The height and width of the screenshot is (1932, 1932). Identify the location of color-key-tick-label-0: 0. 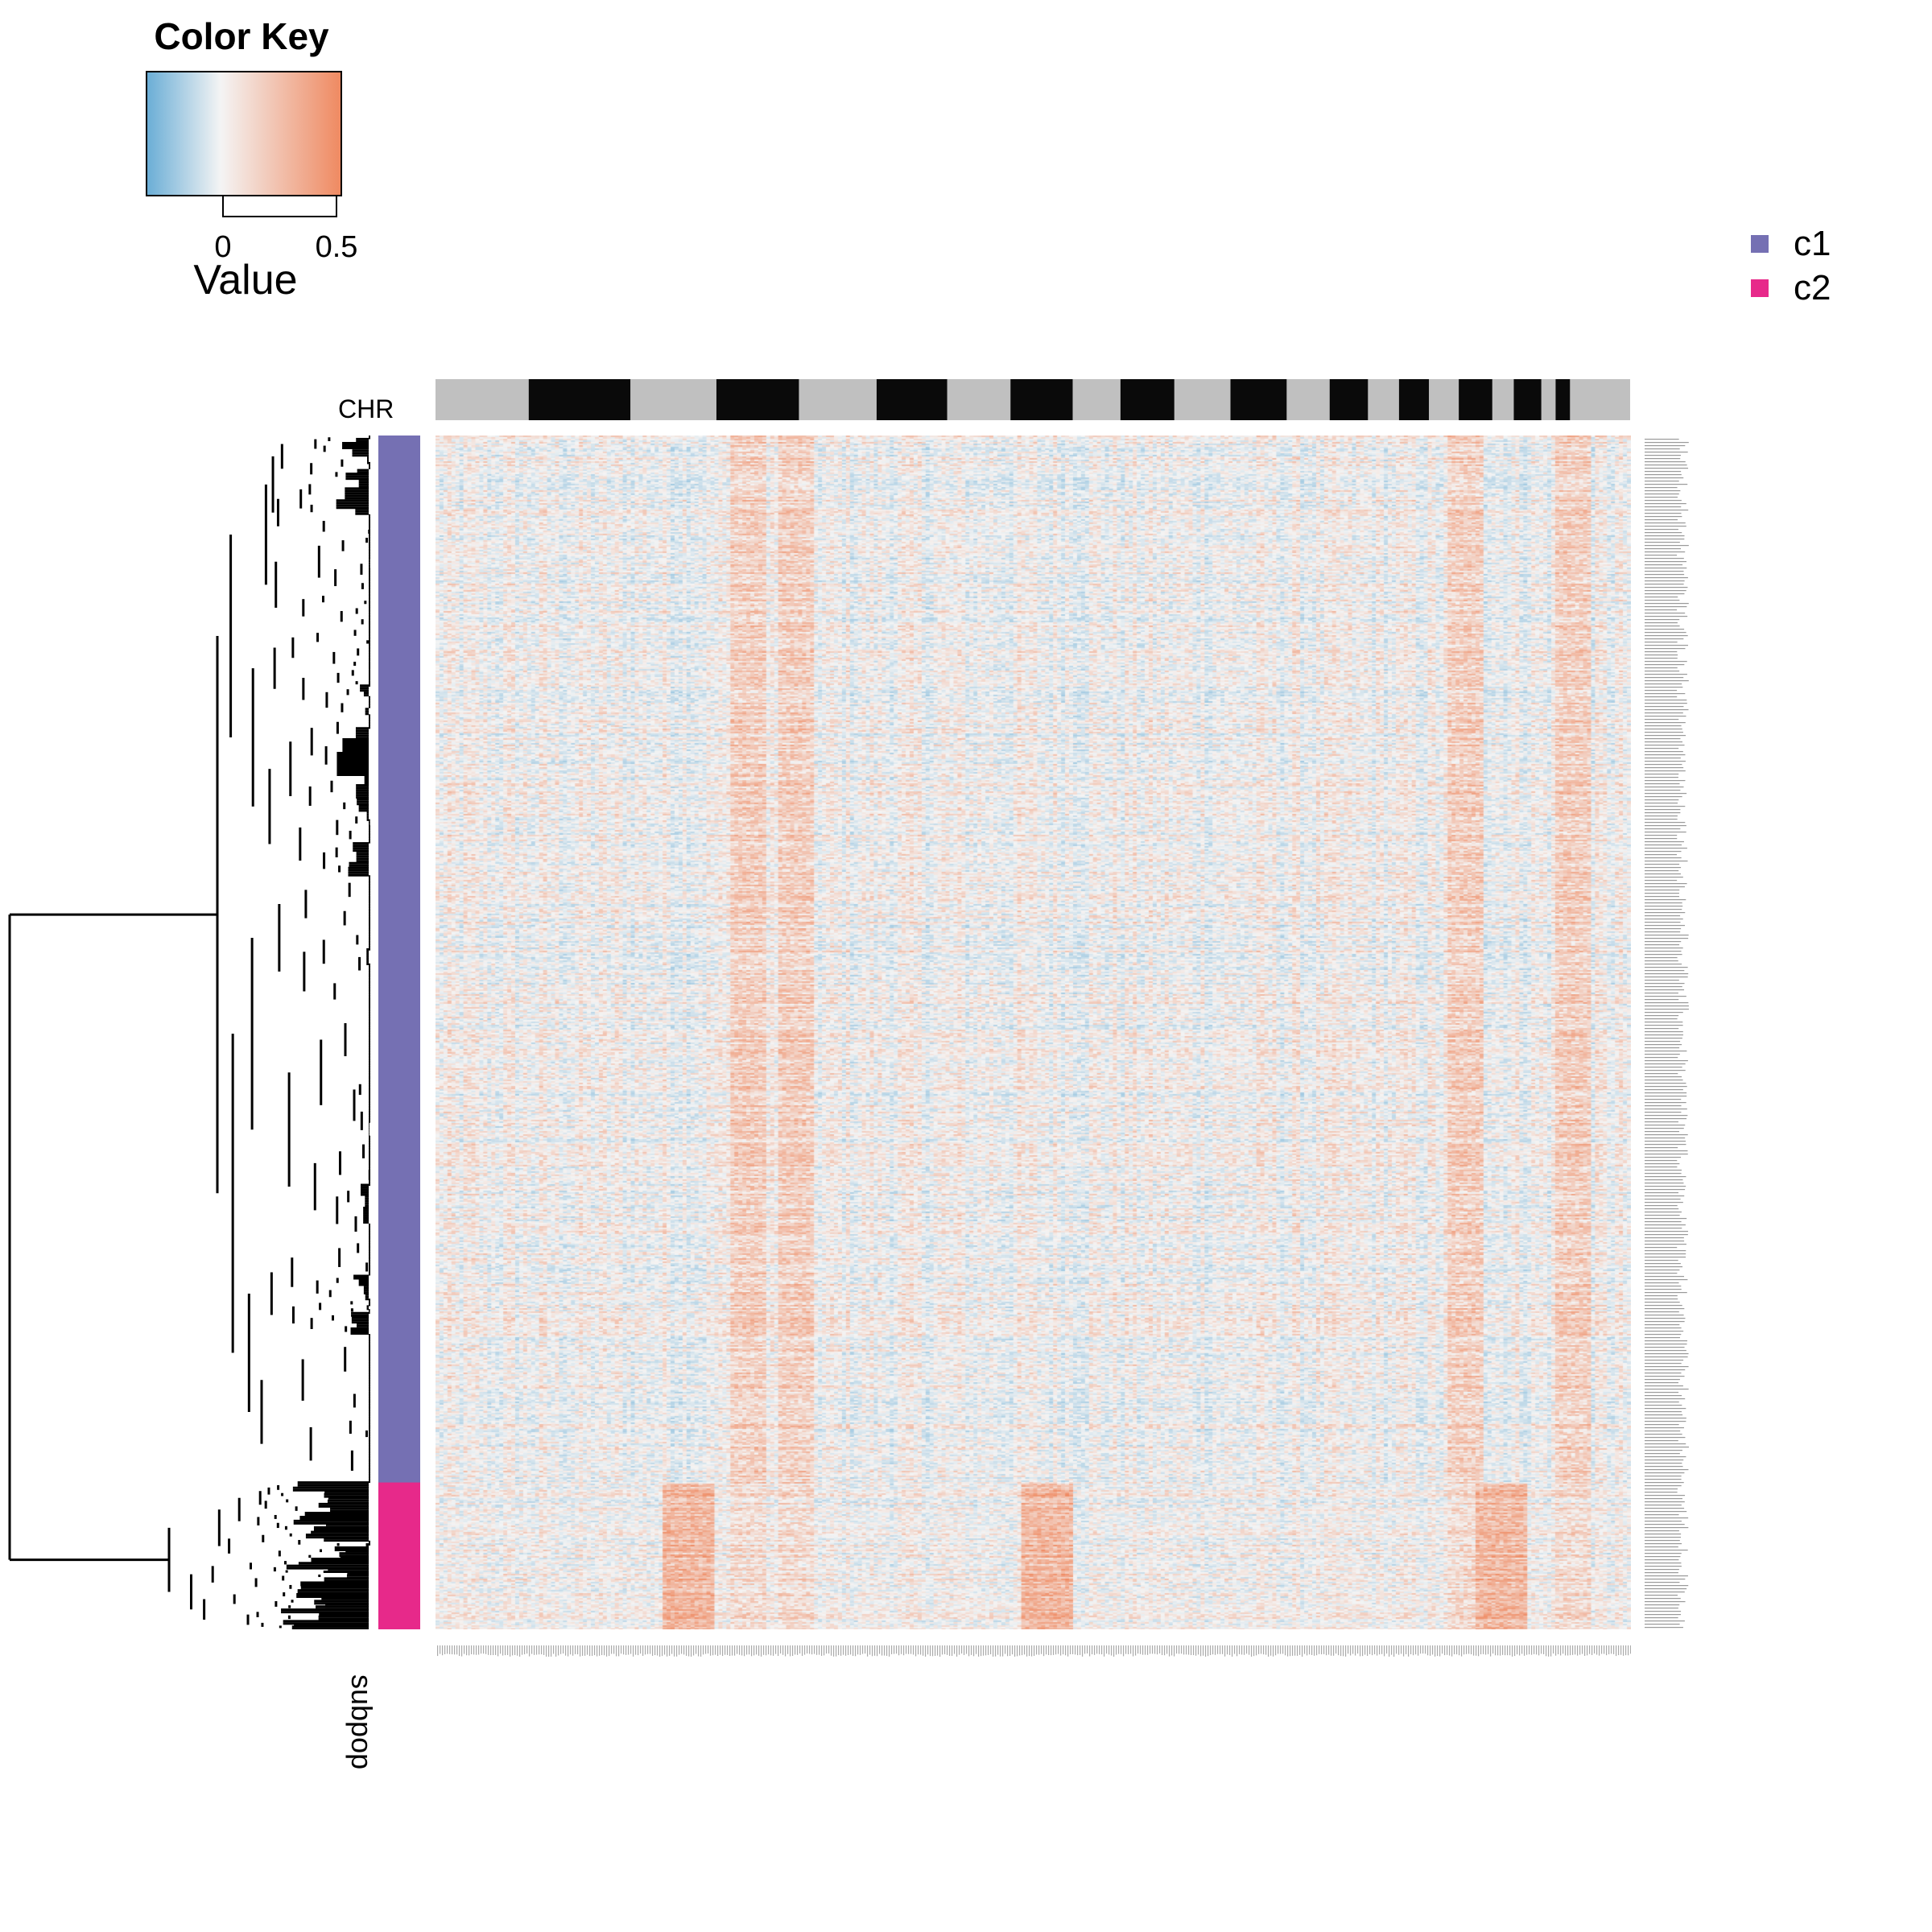
(223, 247).